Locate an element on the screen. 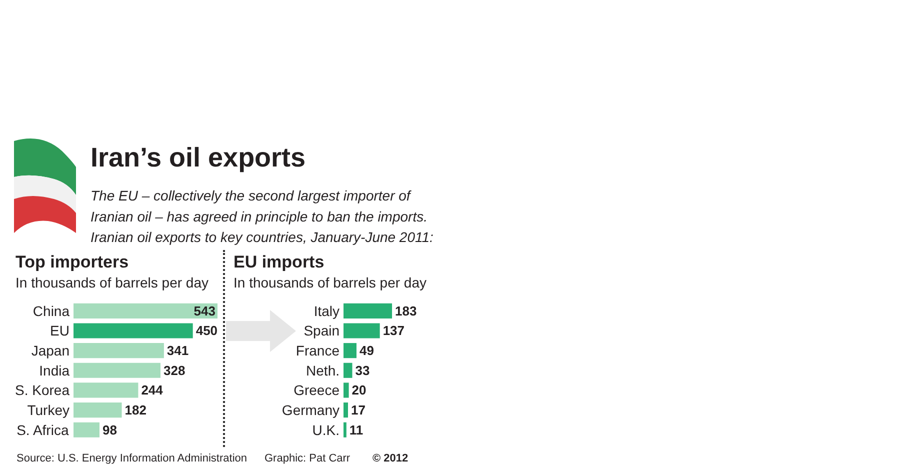  data-label: 341 is located at coordinates (177, 350).